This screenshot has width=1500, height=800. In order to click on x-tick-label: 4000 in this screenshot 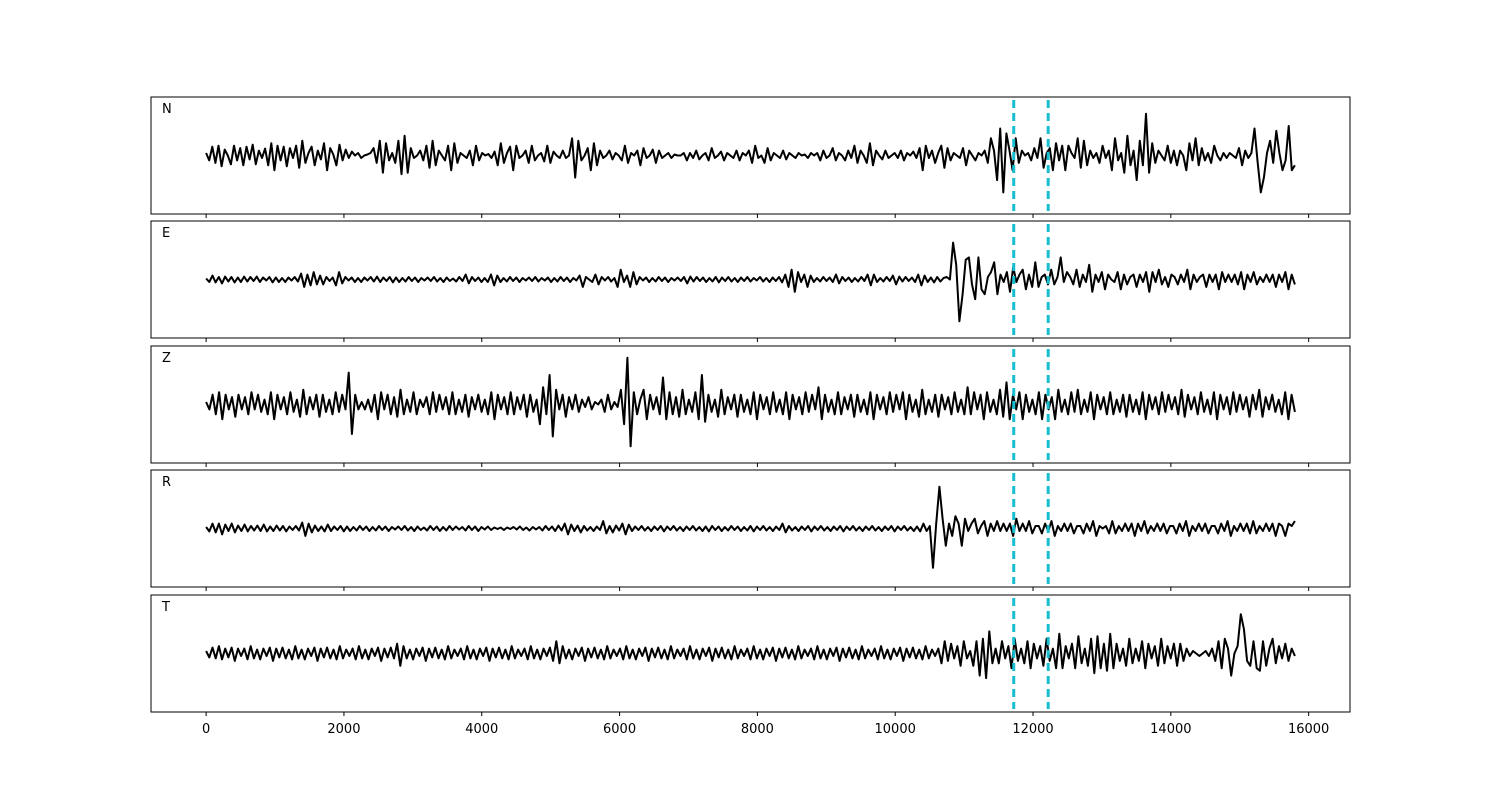, I will do `click(481, 729)`.